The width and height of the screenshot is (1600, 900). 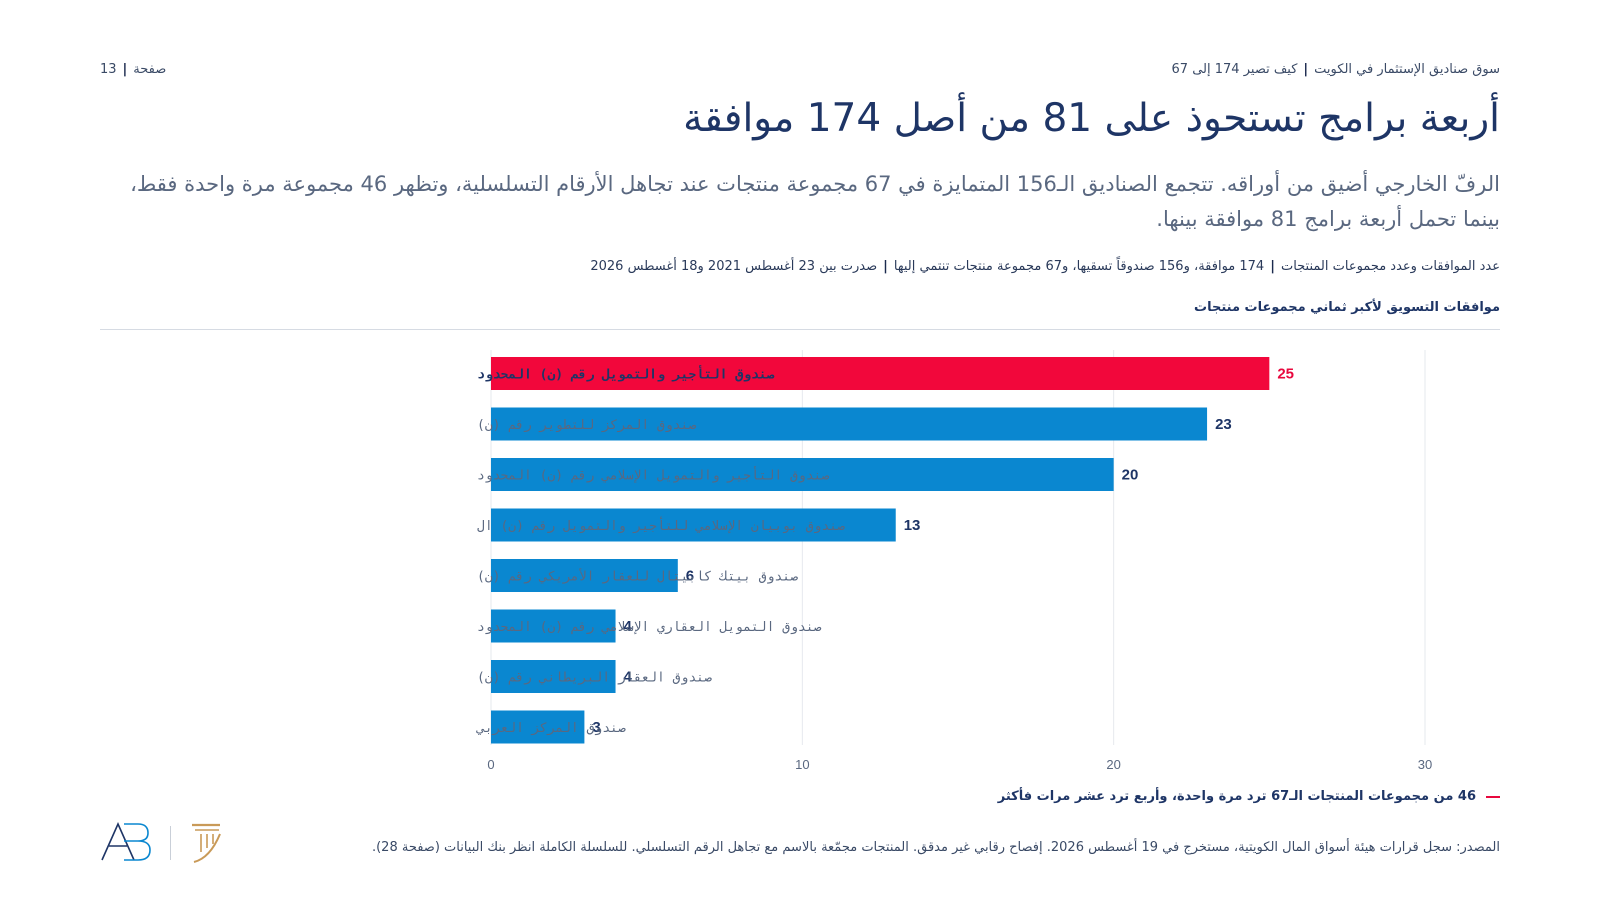 I want to click on category-label: صندوق المركز للتطوير رقم (ن), so click(x=586, y=425).